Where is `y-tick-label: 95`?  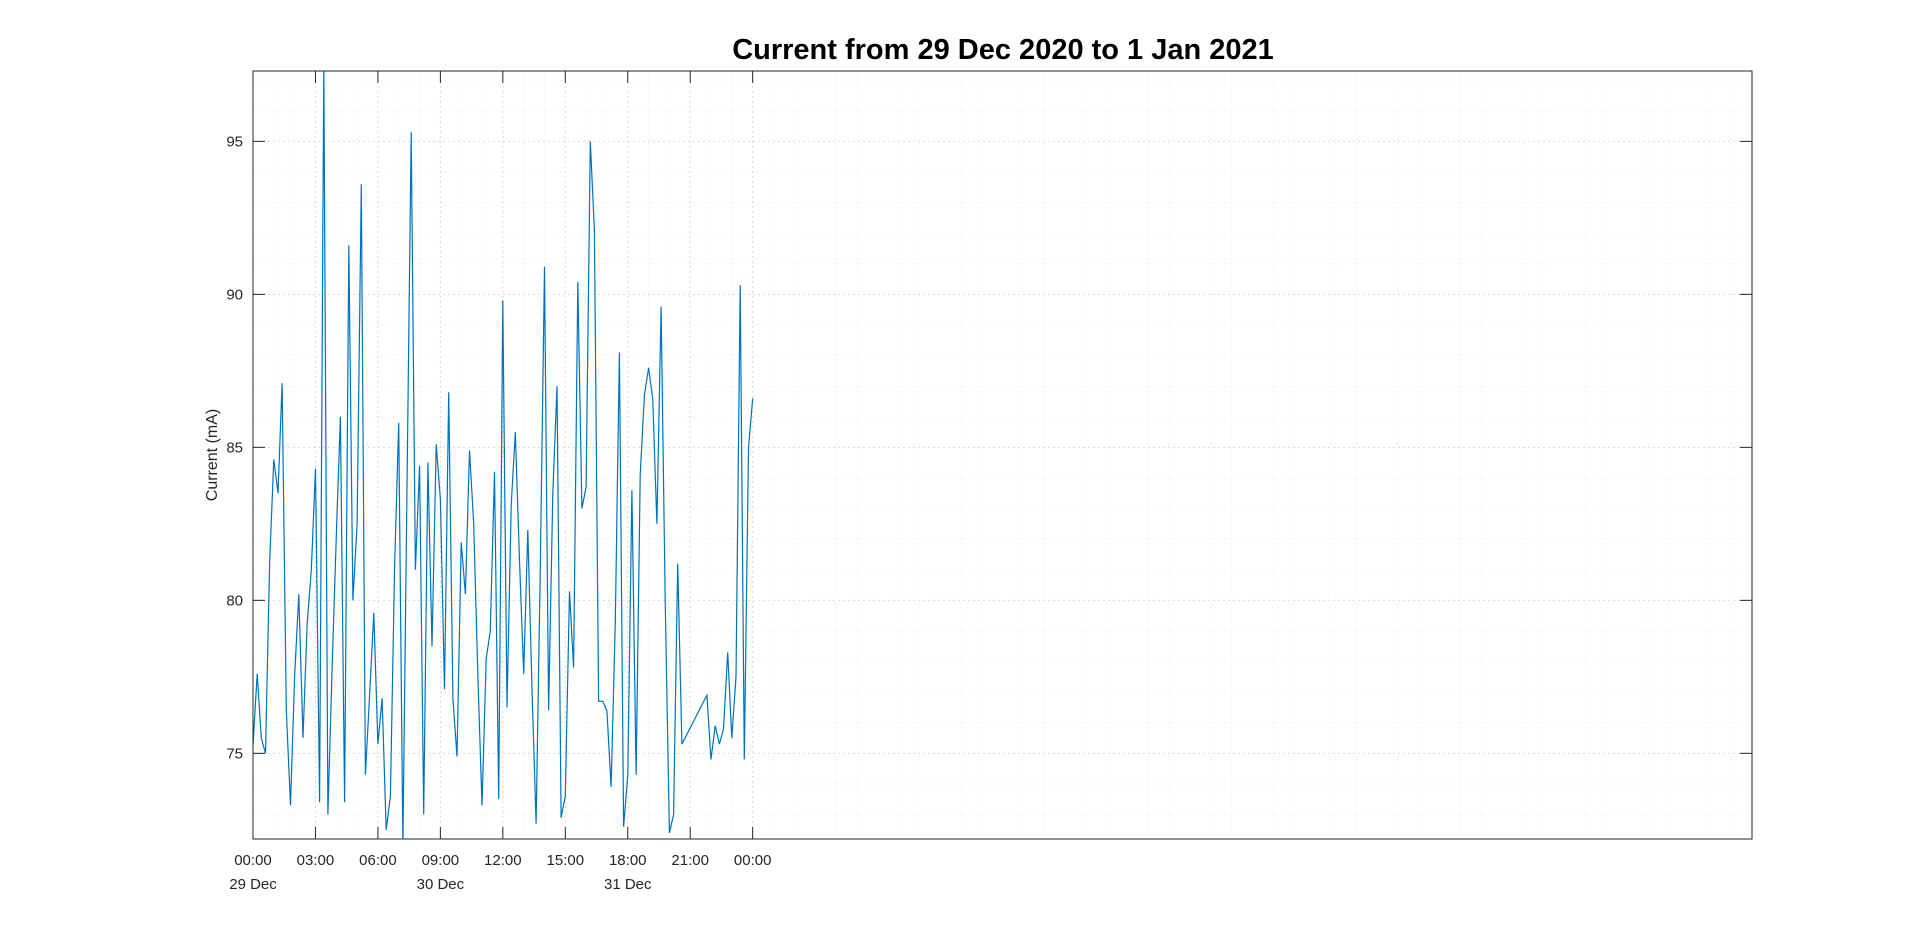 y-tick-label: 95 is located at coordinates (234, 141).